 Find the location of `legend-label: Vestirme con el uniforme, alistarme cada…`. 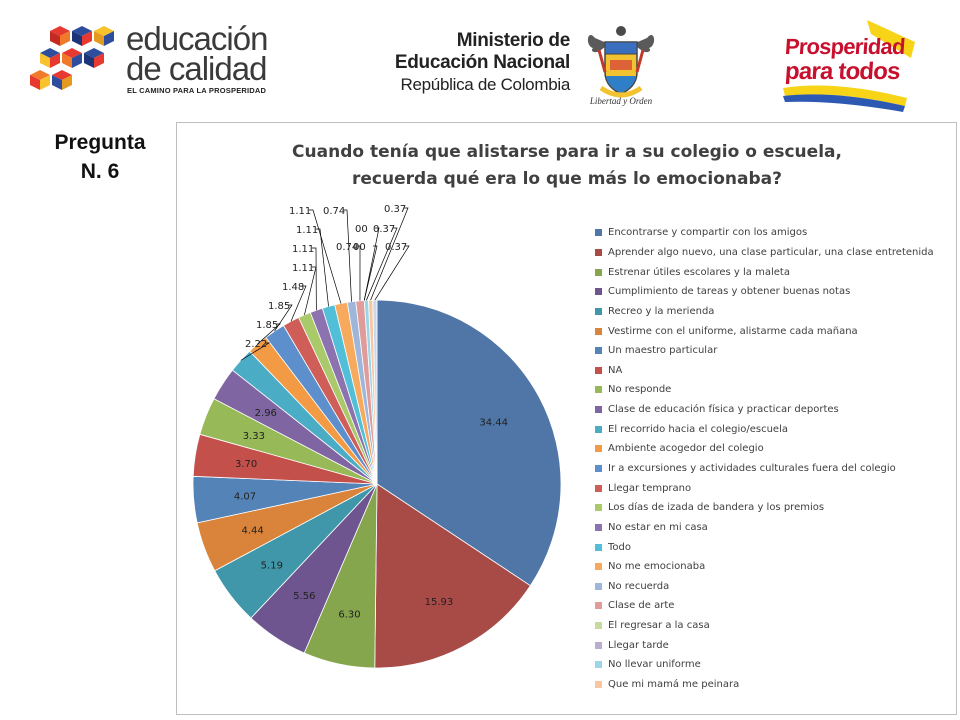

legend-label: Vestirme con el uniforme, alistarme cada… is located at coordinates (733, 331).